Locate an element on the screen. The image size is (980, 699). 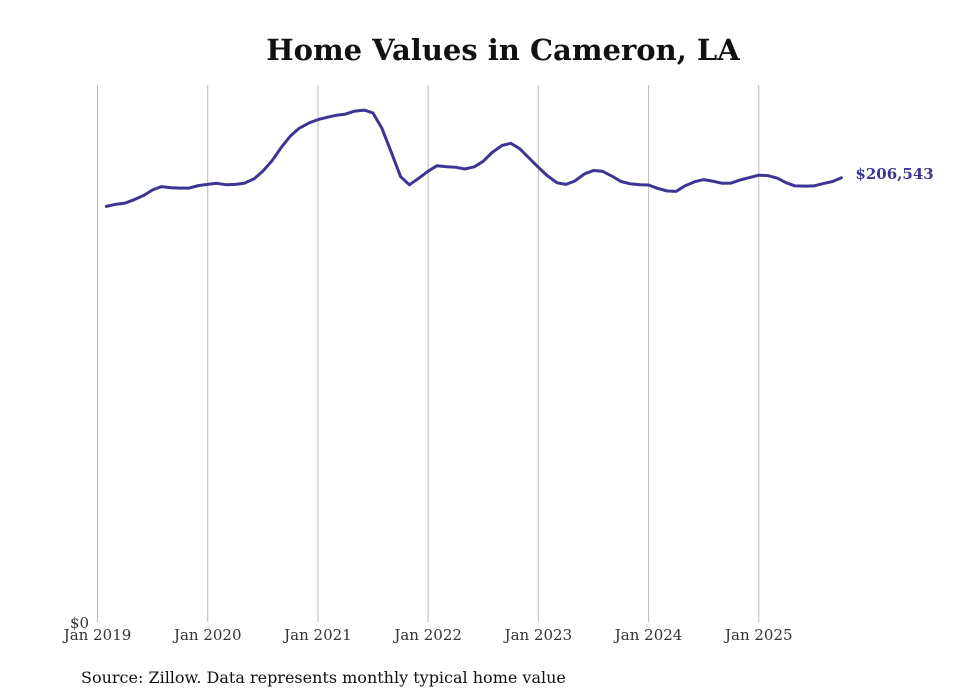
x-tick-label: Jan 2024 is located at coordinates (648, 635).